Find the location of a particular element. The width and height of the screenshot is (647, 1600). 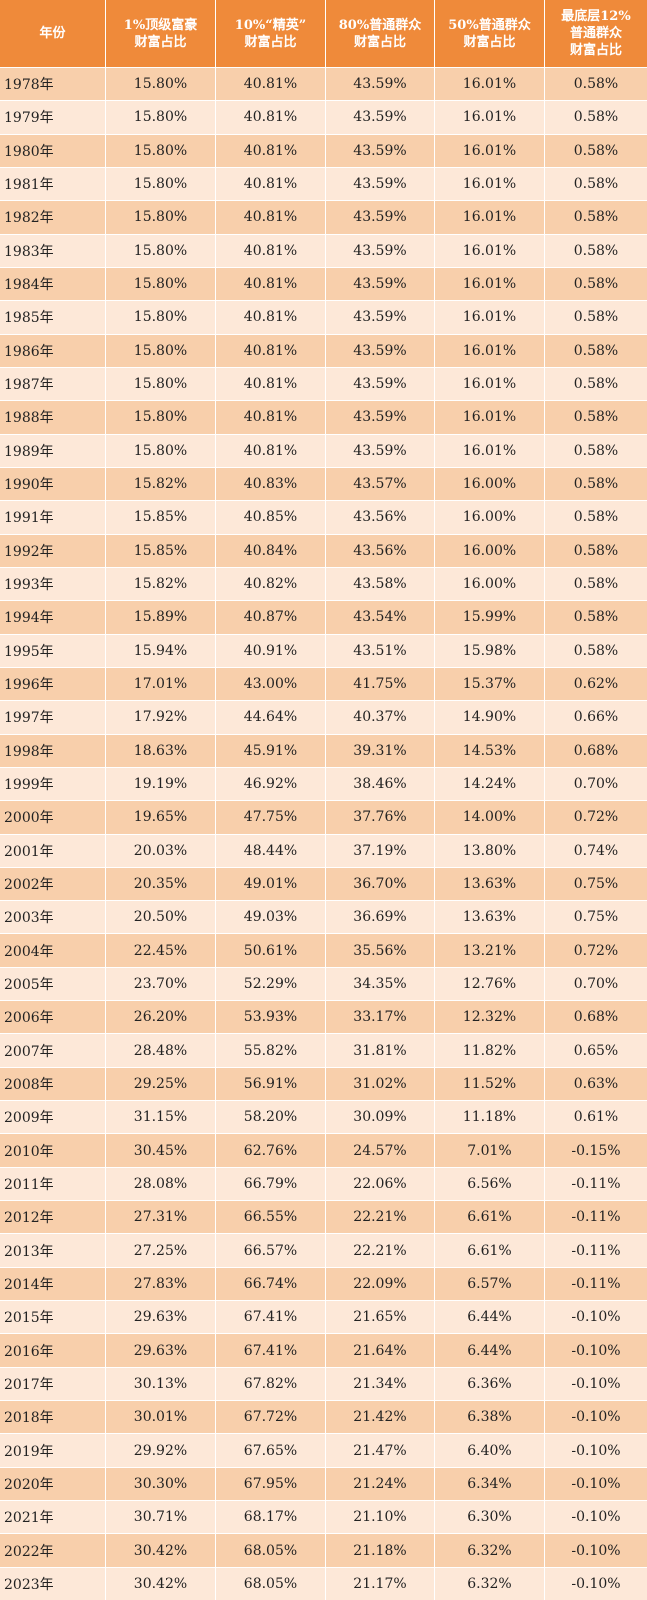

year-cell: 2001年 is located at coordinates (52, 850).